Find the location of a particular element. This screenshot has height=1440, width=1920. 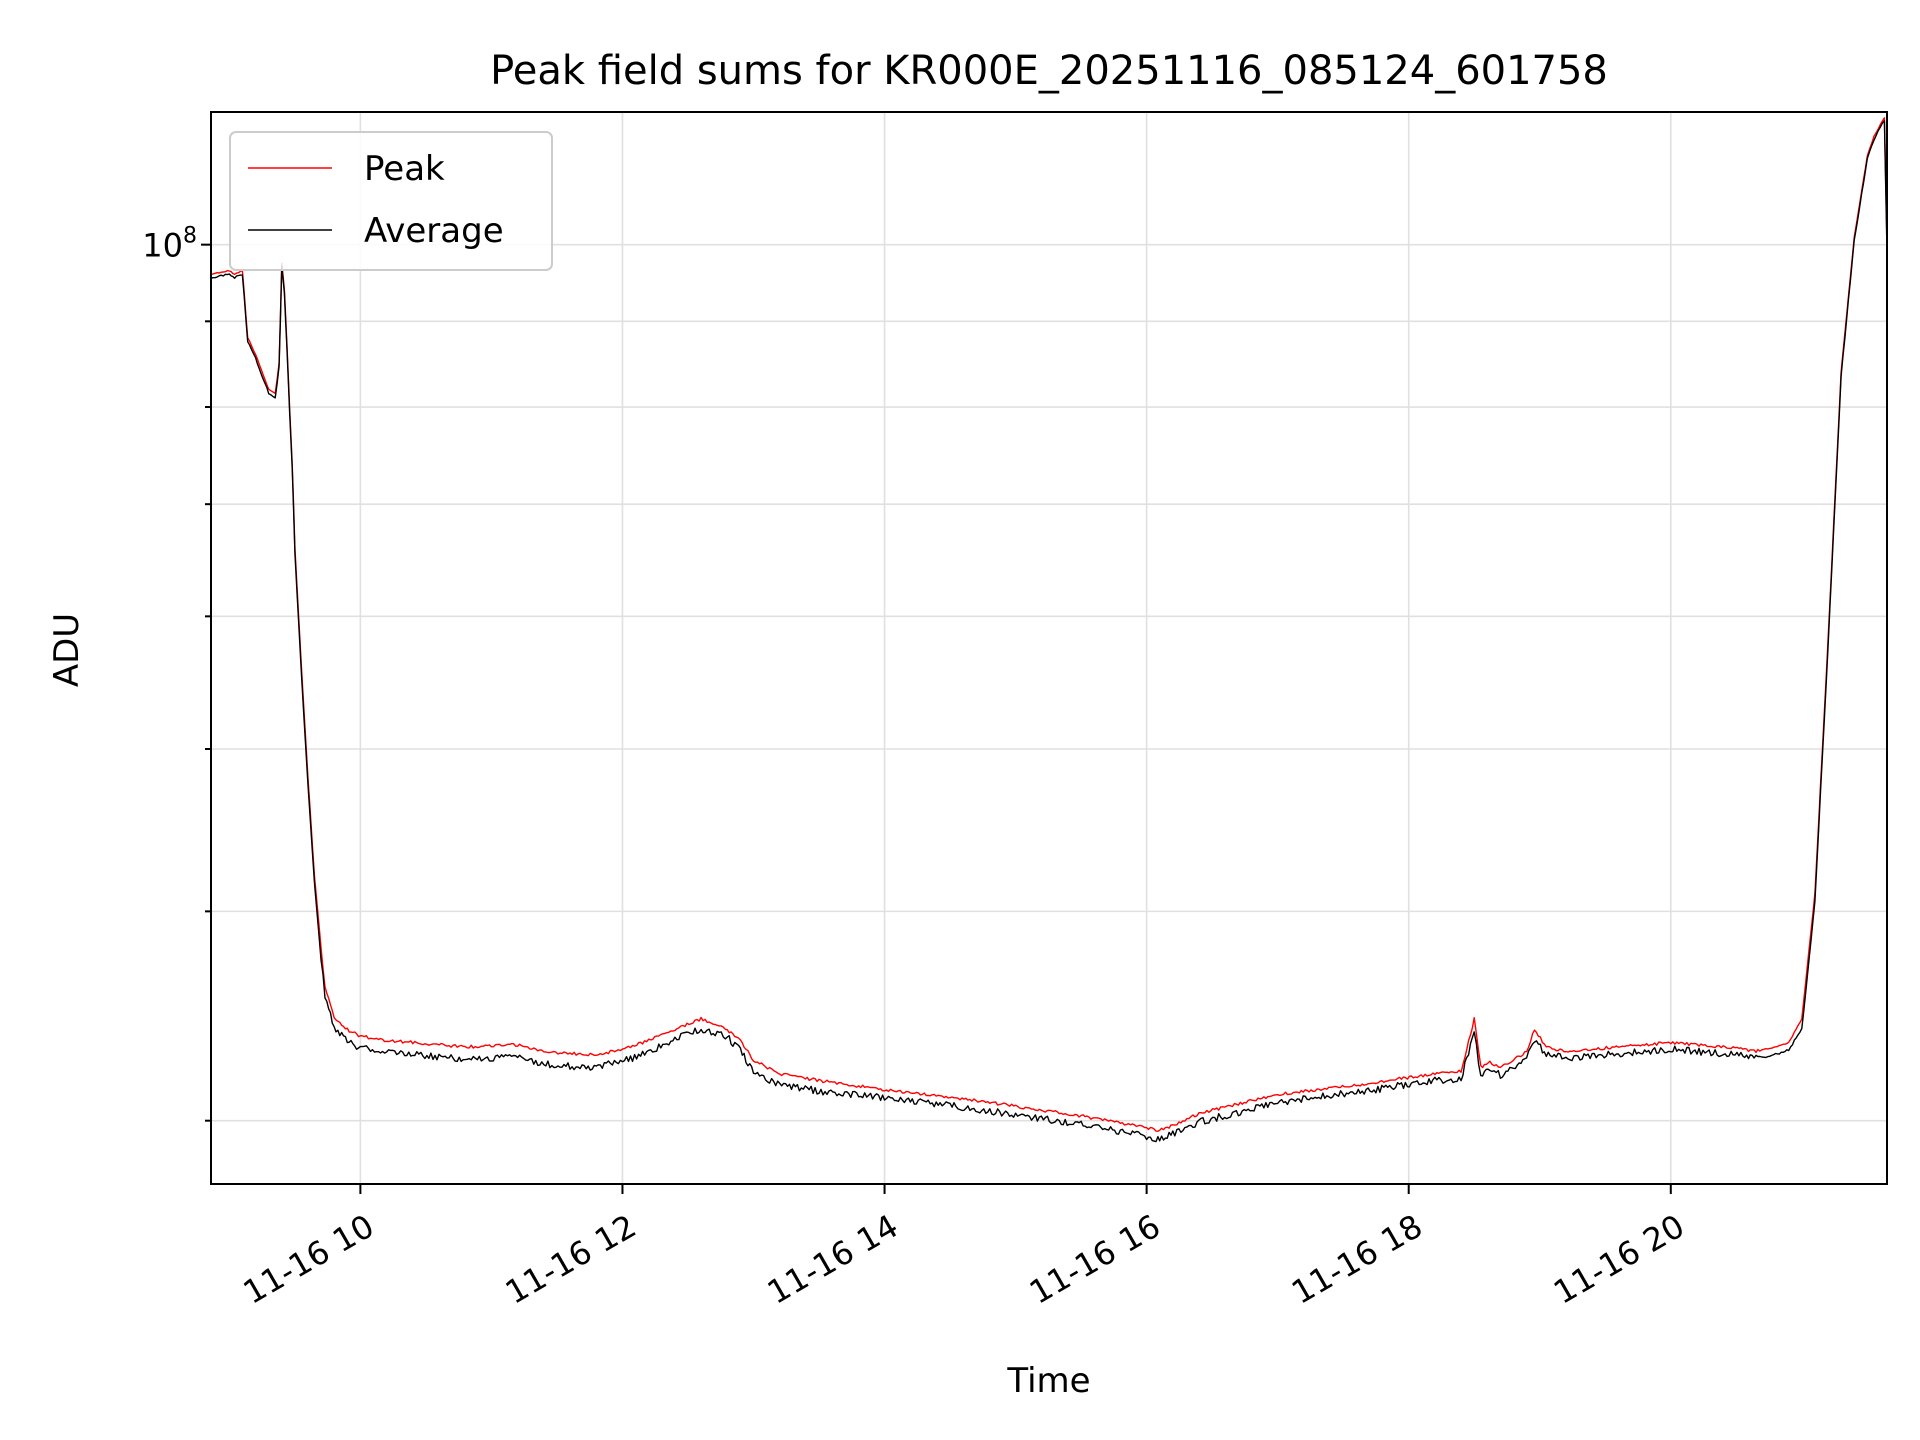

y-tick-label: 108 is located at coordinates (169, 244).